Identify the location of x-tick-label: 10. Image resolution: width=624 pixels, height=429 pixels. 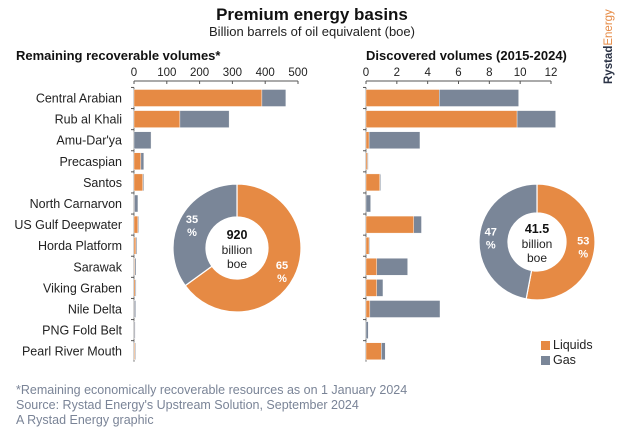
(520, 73).